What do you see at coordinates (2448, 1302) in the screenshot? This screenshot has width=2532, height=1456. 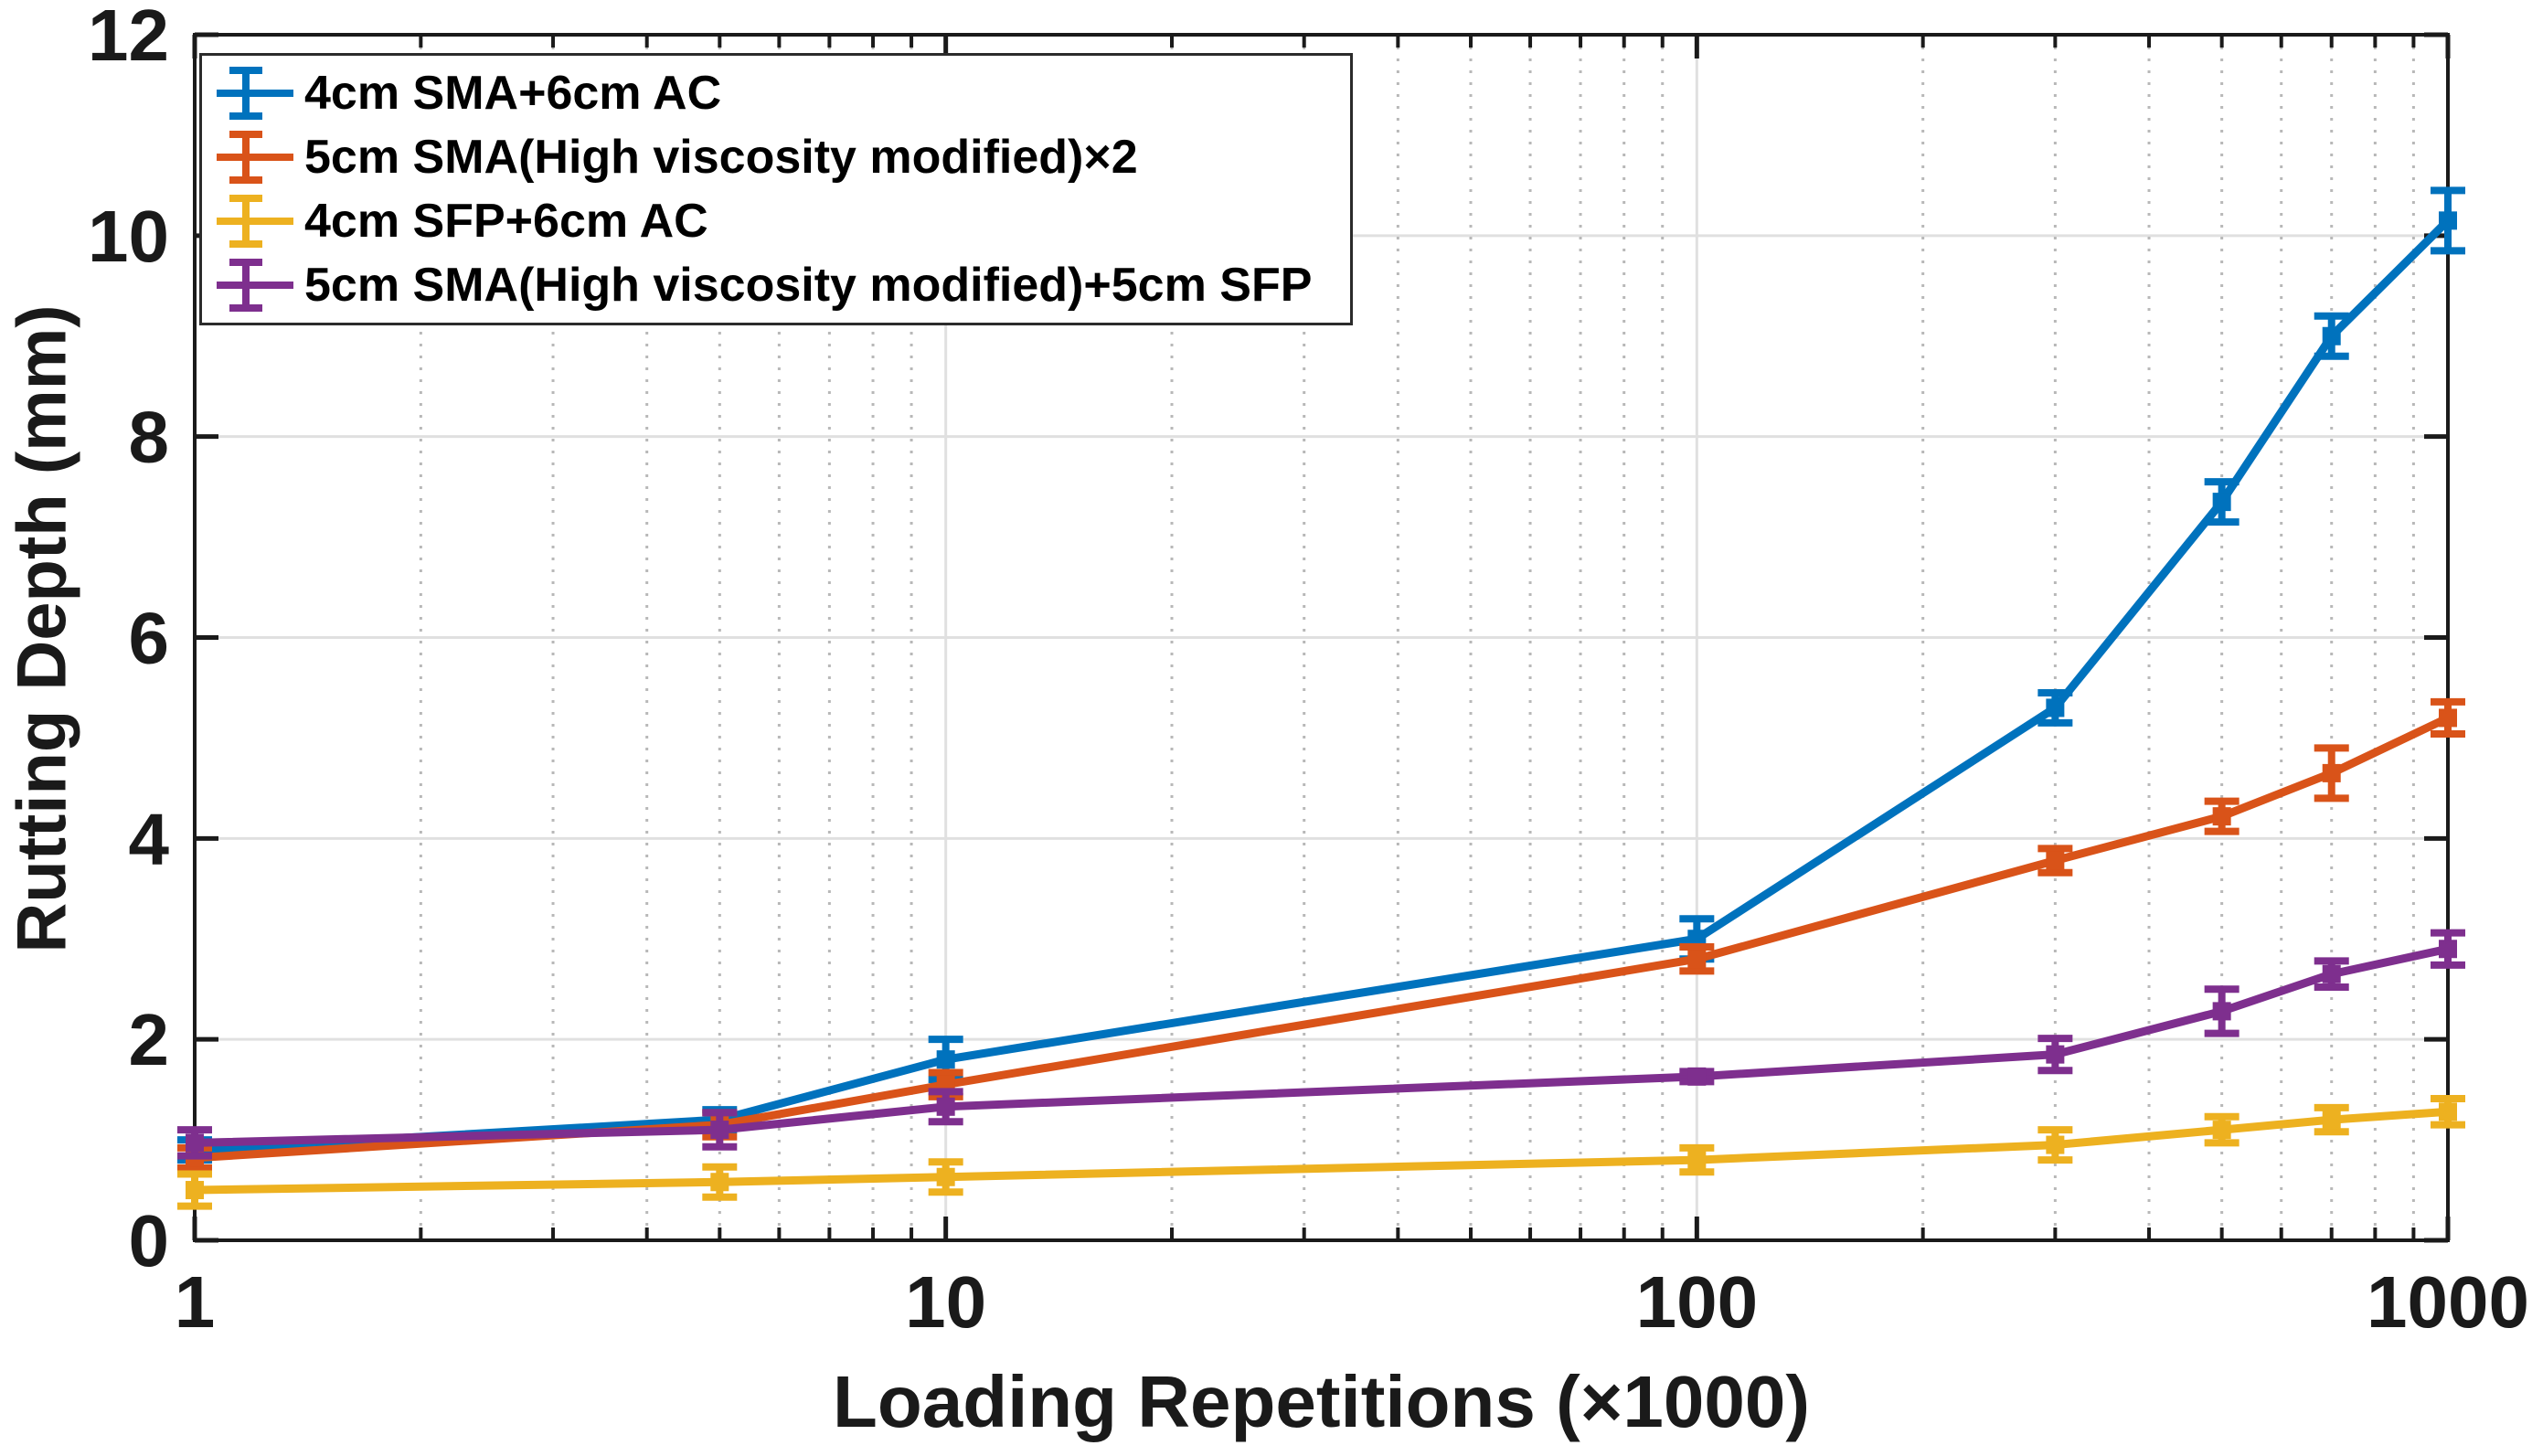 I see `x-tick-label: 1000` at bounding box center [2448, 1302].